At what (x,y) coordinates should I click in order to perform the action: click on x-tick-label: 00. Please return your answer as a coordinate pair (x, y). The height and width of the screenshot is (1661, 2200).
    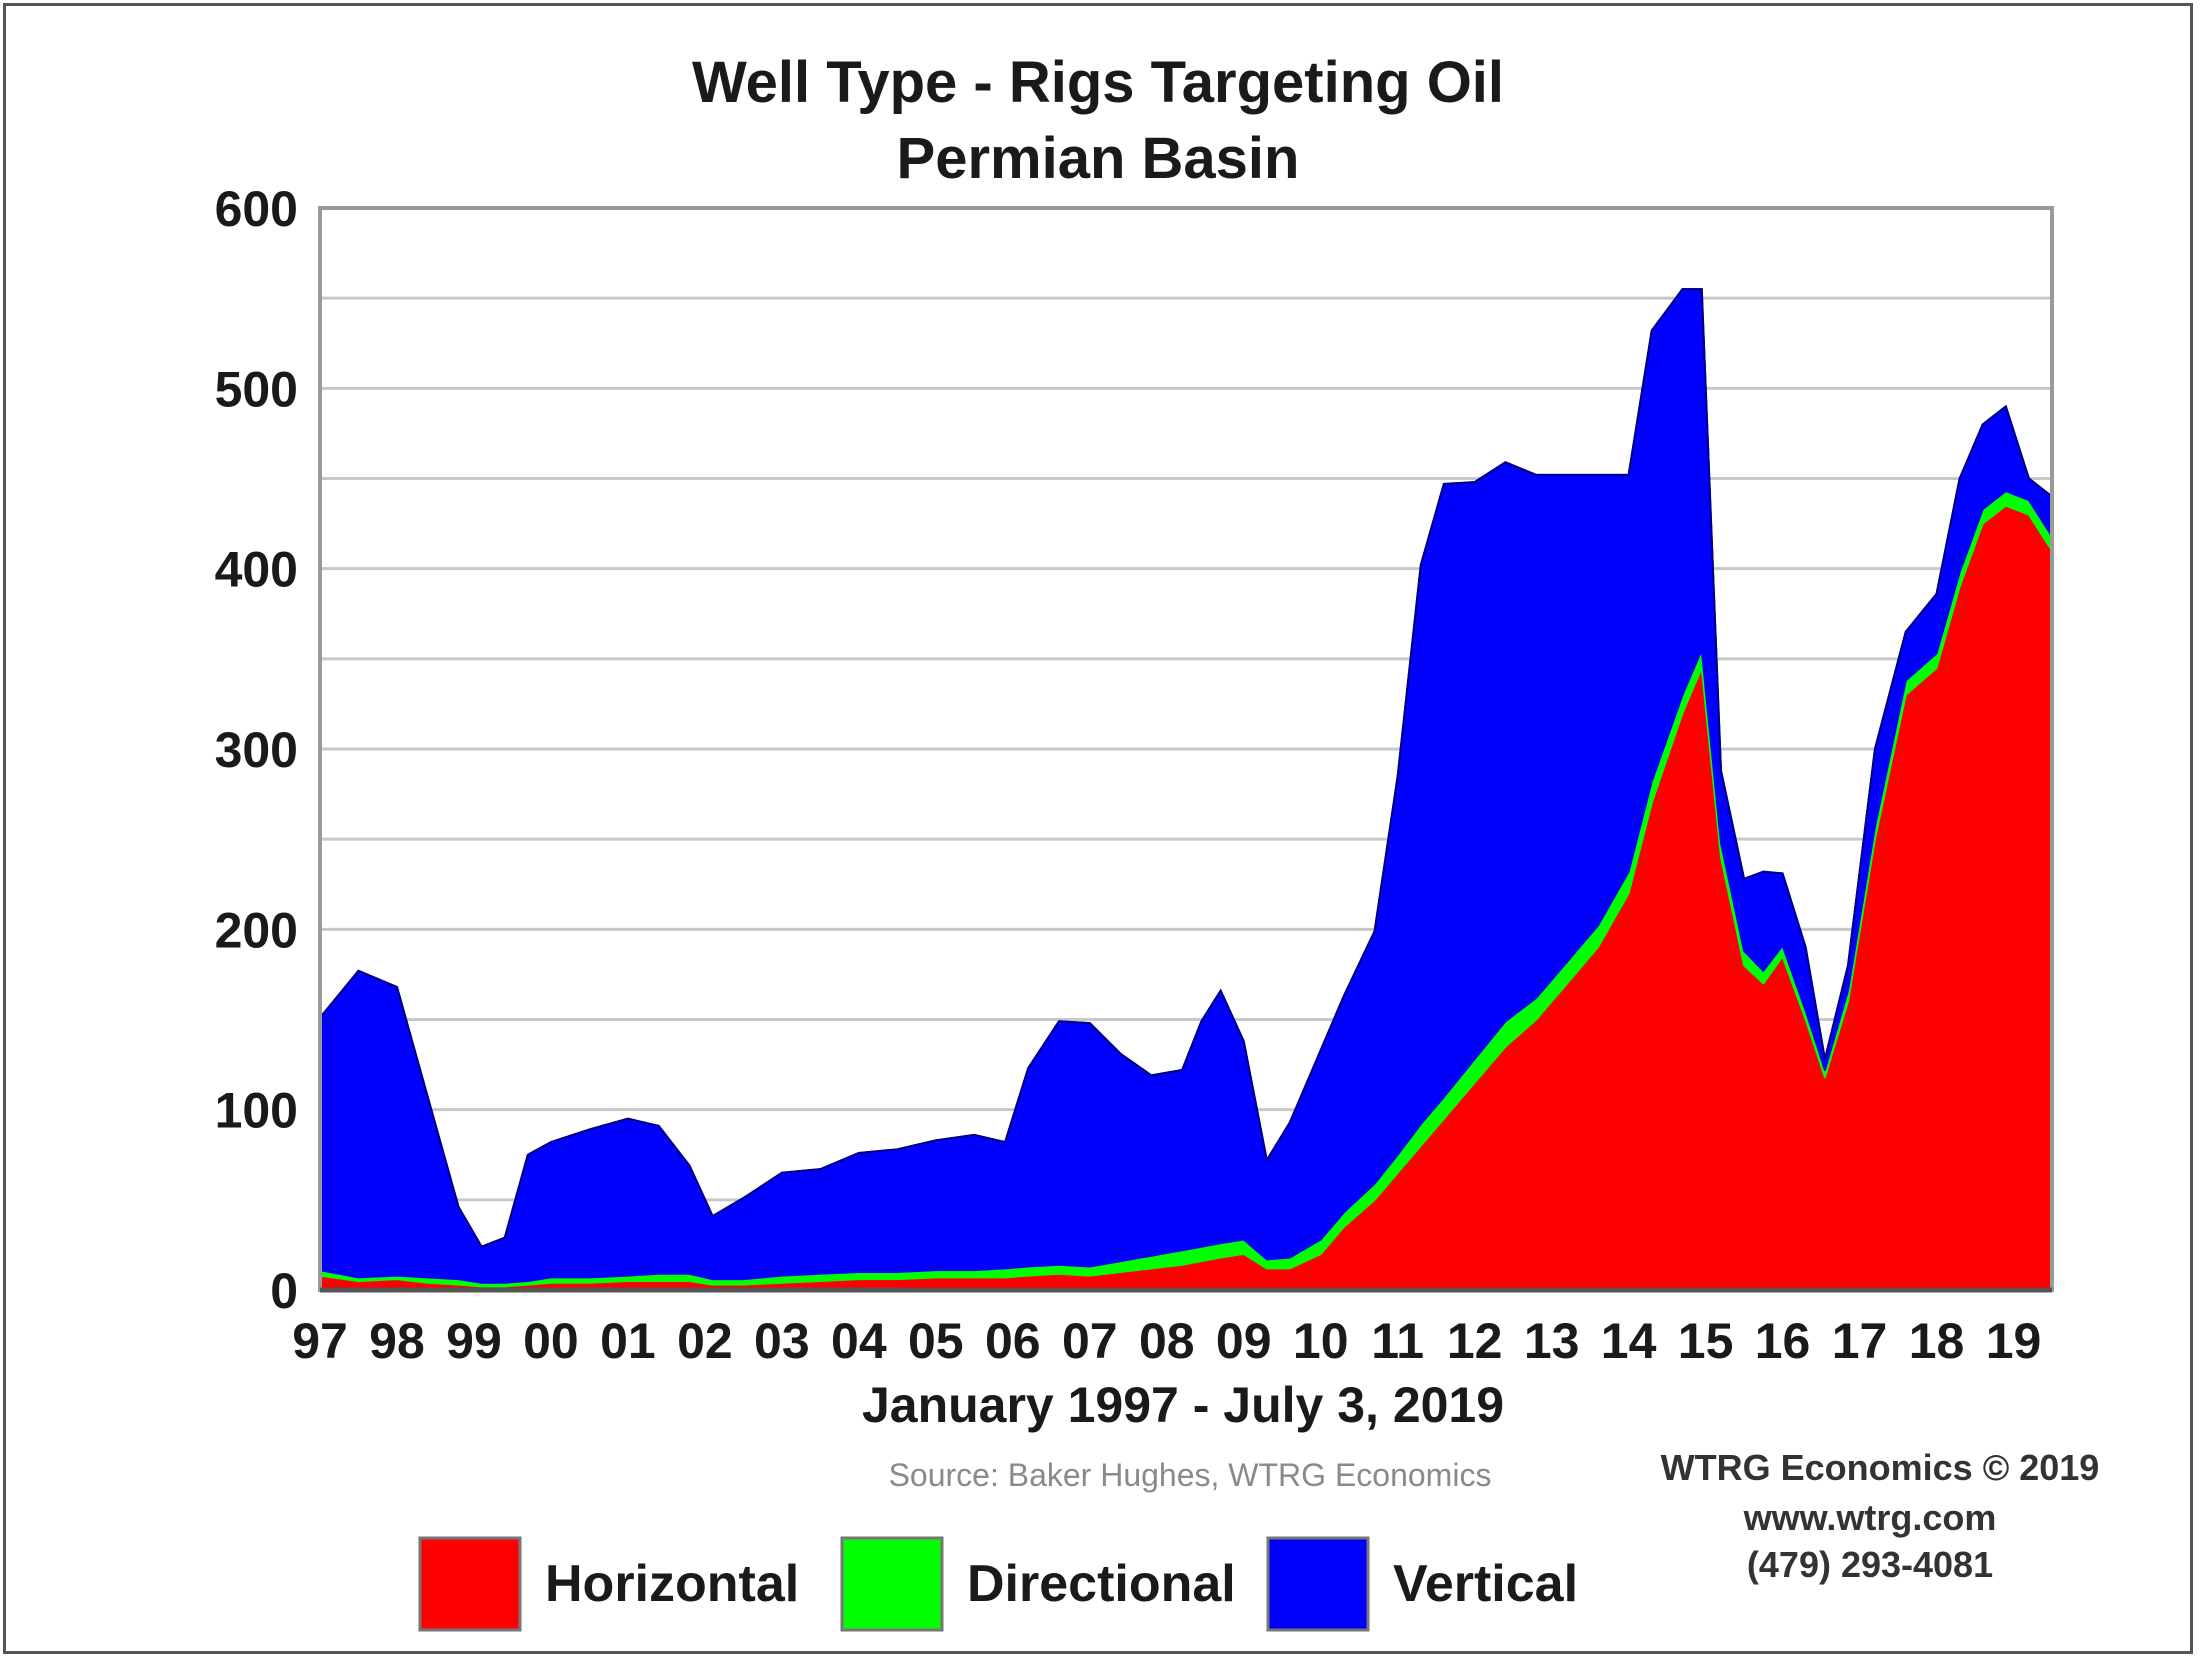
    Looking at the image, I should click on (551, 1341).